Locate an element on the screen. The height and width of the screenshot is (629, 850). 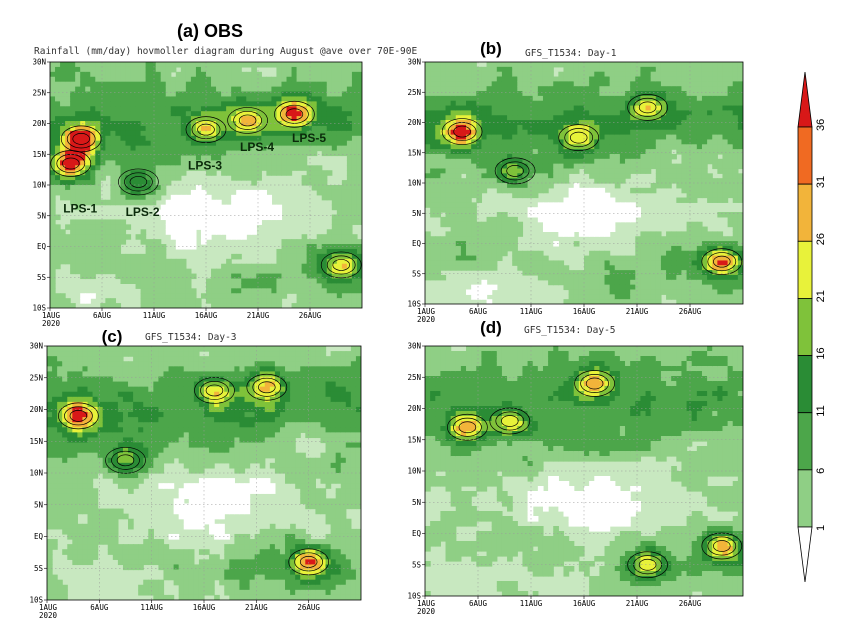
panel-subtitle: GFS_T1534: Day-3 is located at coordinates (191, 337).